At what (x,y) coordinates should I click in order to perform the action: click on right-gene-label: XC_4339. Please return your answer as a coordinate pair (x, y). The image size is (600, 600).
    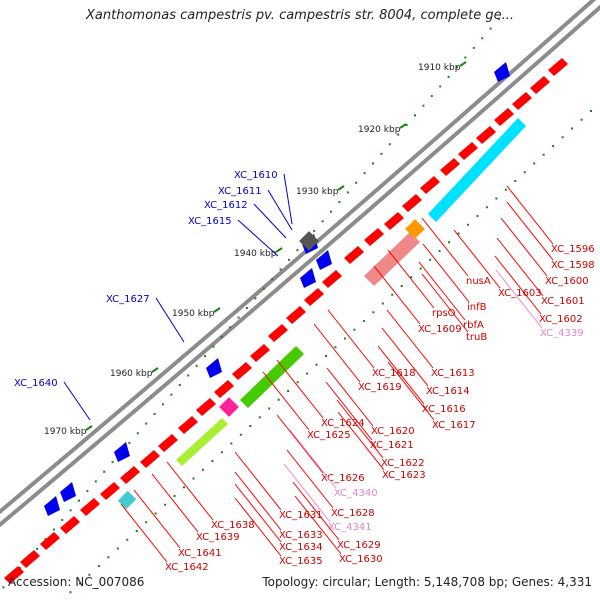
    Looking at the image, I should click on (562, 333).